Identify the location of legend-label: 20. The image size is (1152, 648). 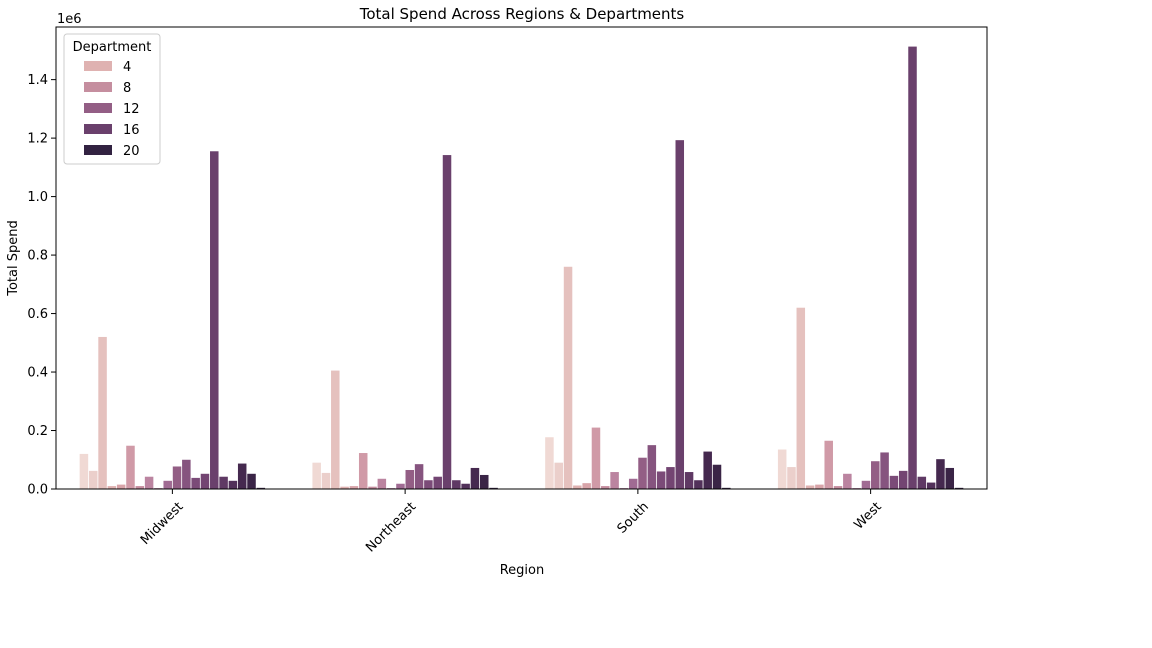
(131, 151).